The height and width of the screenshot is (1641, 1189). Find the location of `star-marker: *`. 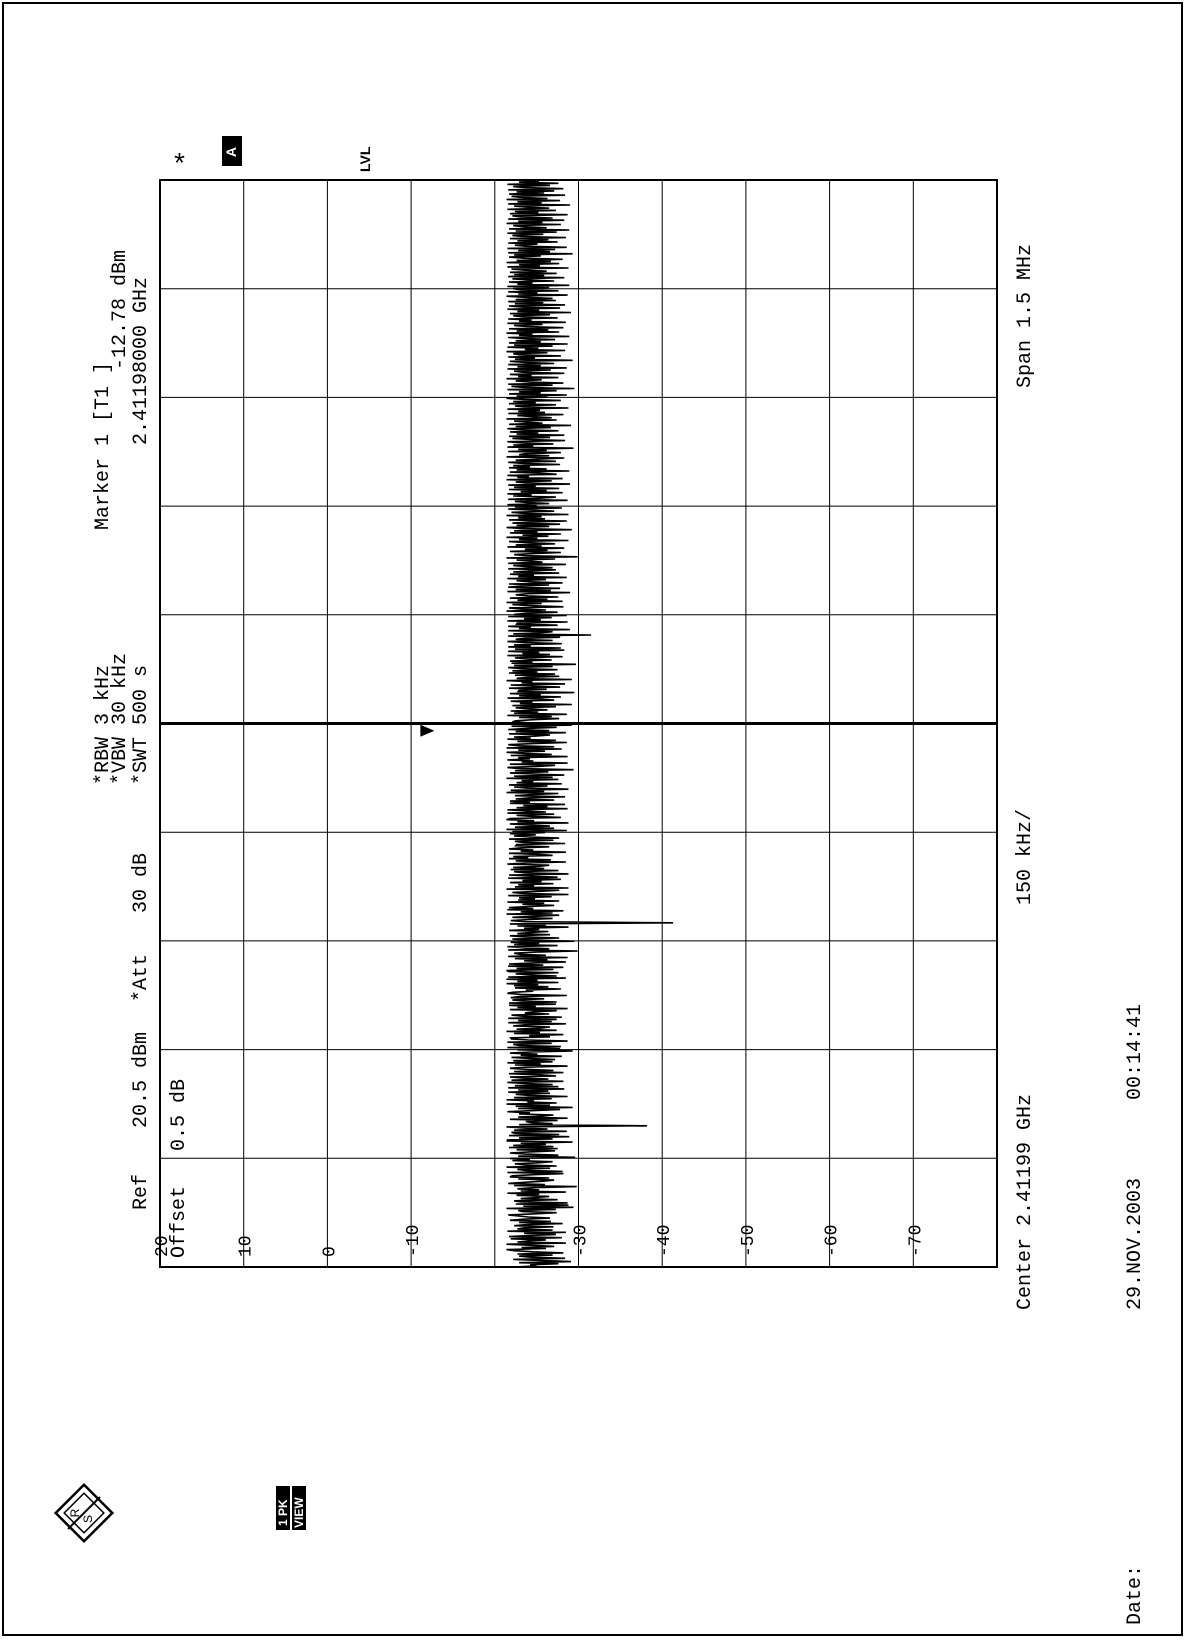

star-marker: * is located at coordinates (179, 162).